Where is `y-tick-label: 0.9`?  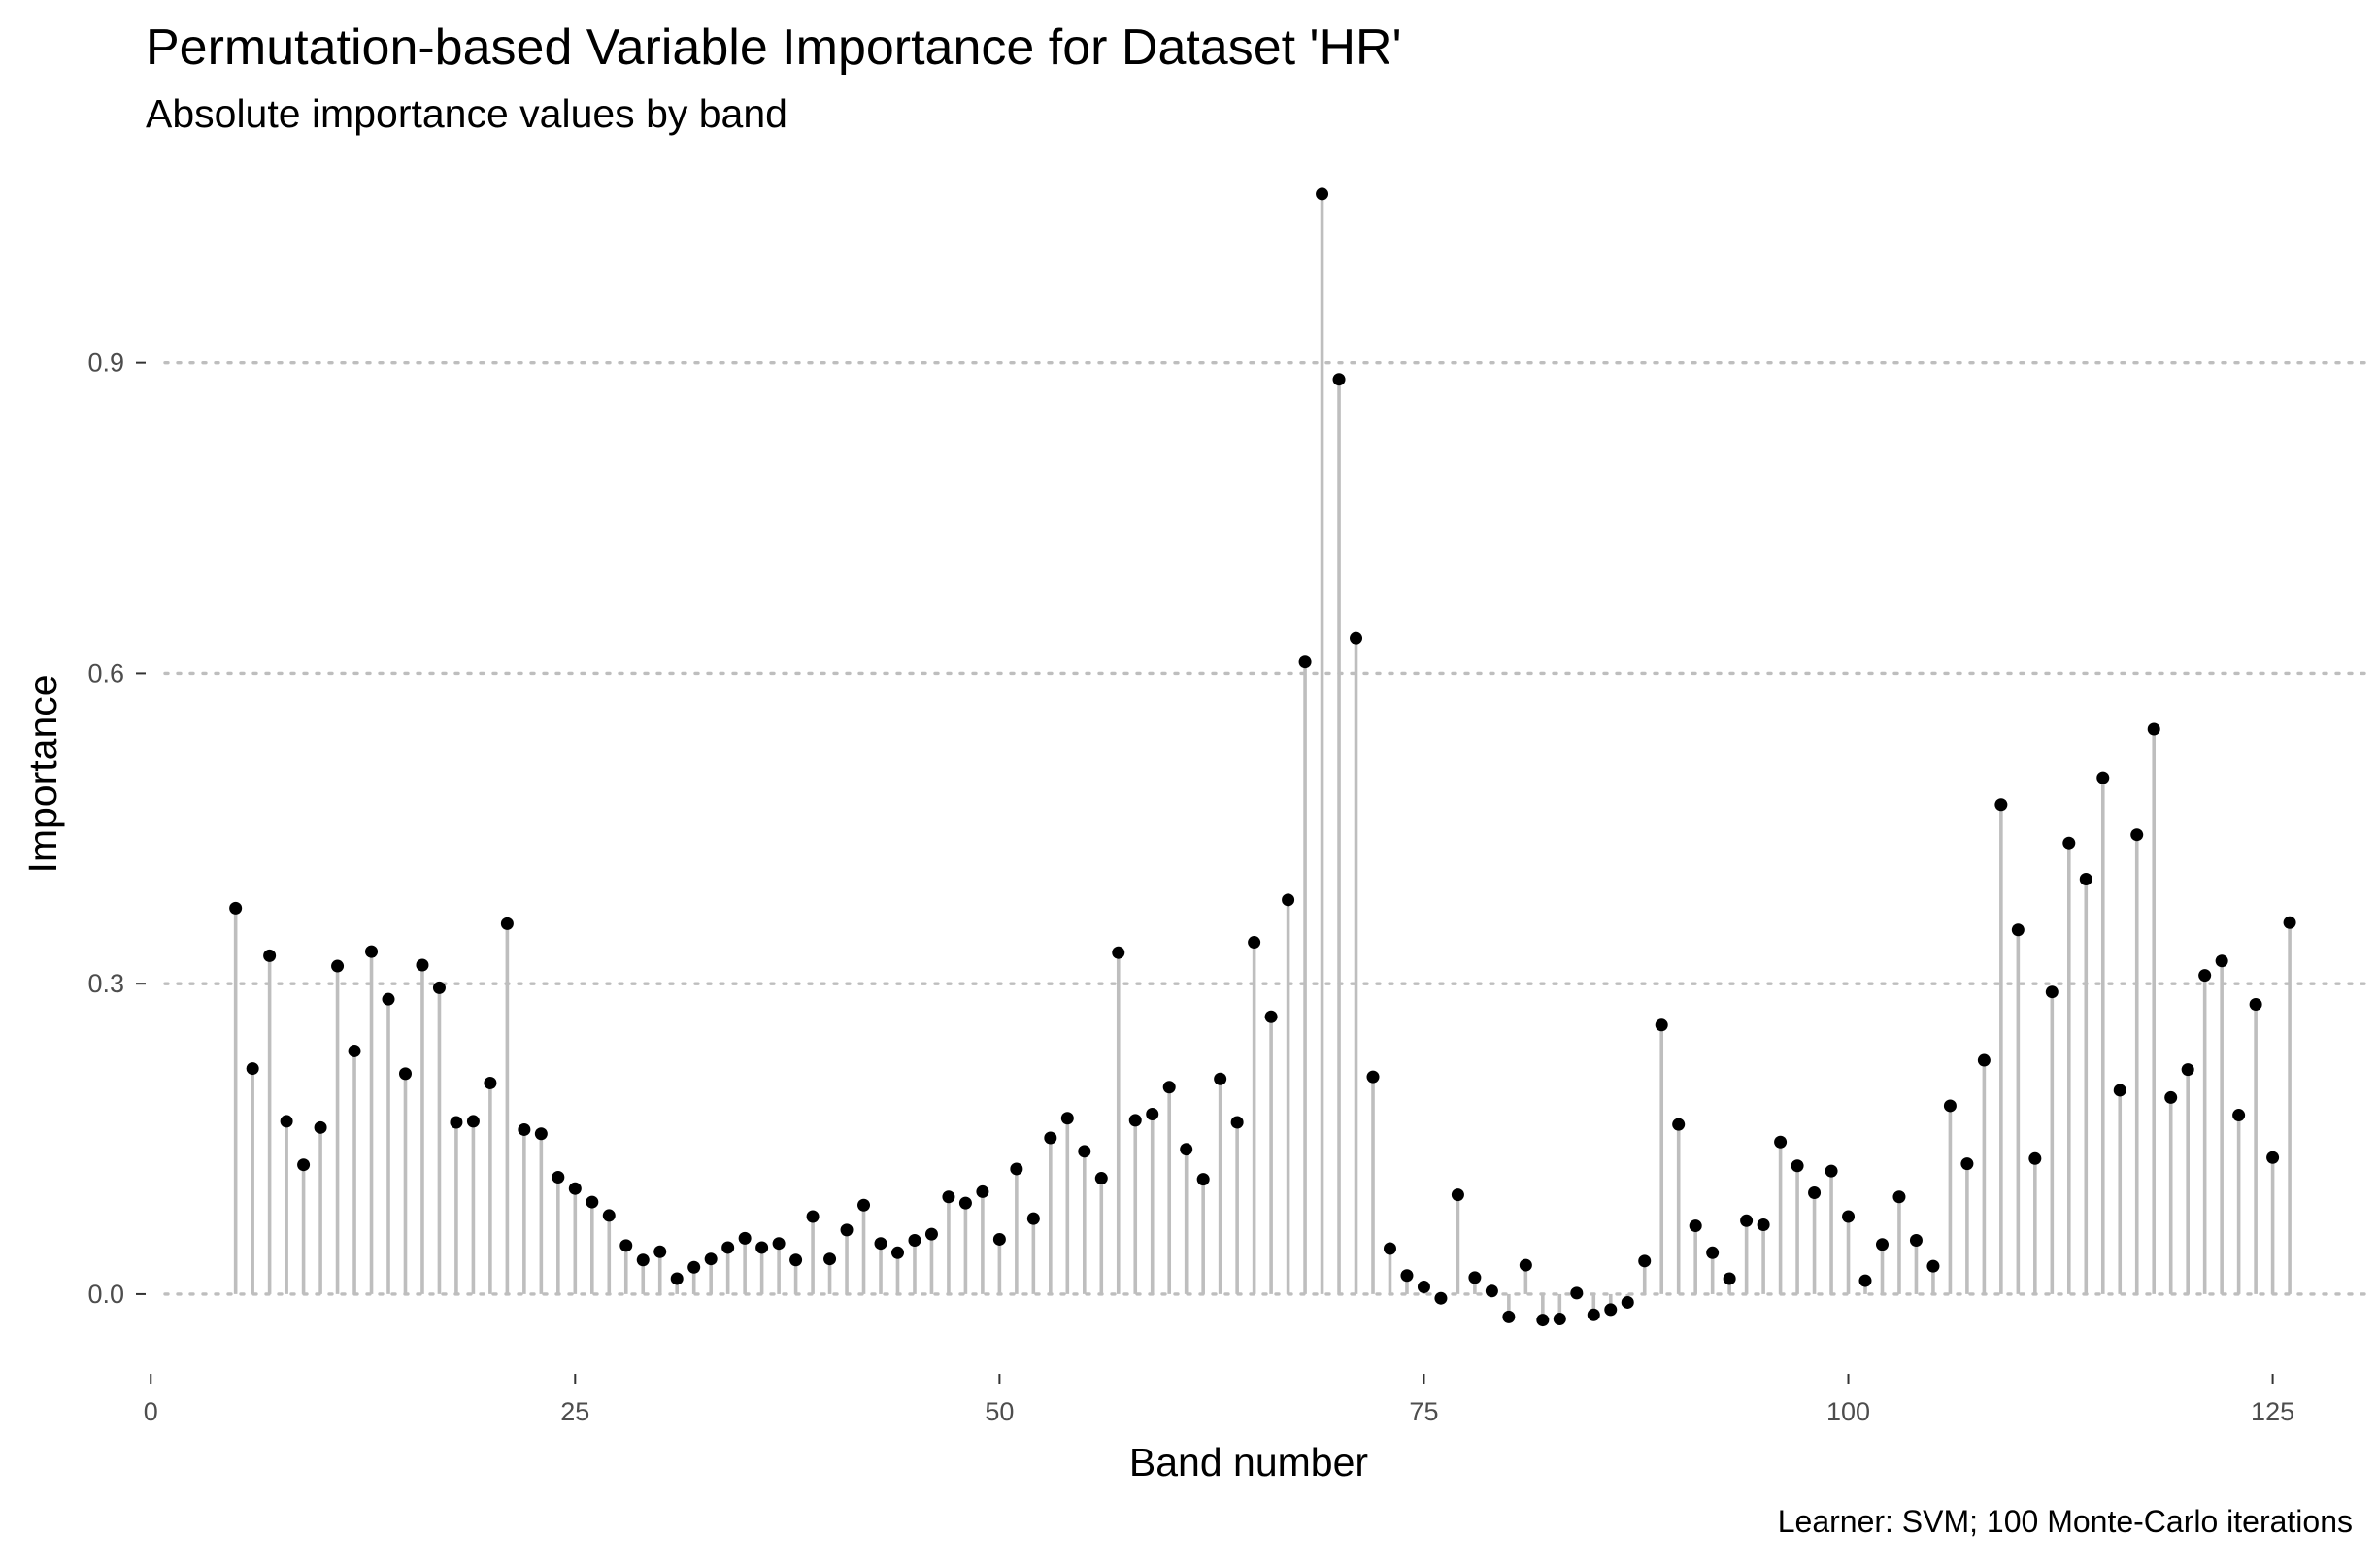 y-tick-label: 0.9 is located at coordinates (105, 363).